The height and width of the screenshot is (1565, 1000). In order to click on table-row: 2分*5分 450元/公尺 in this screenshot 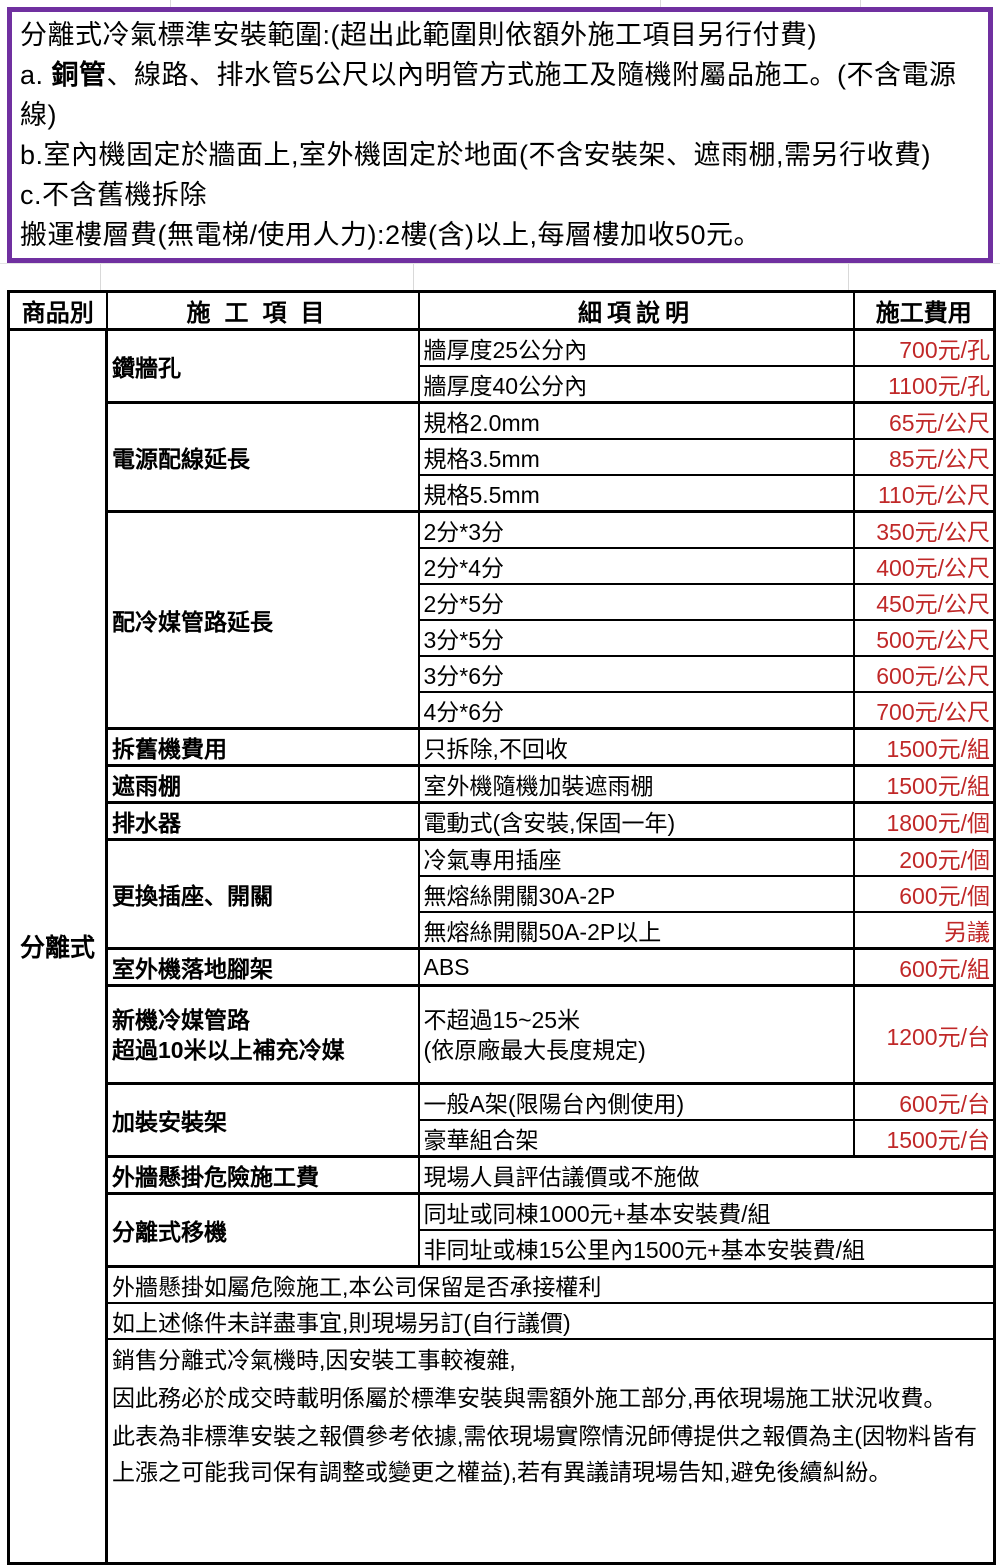, I will do `click(502, 602)`.